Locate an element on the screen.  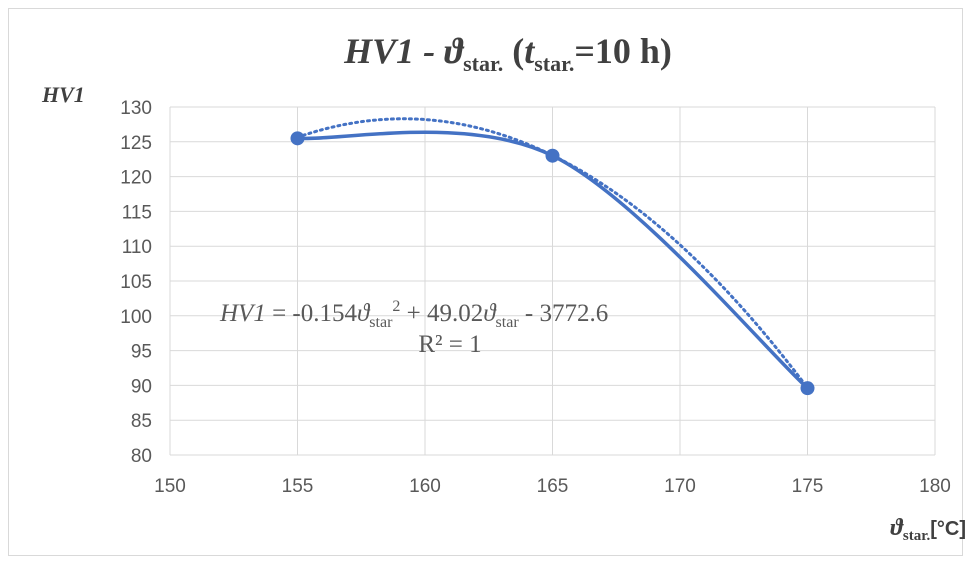
x-tick-label: 160 is located at coordinates (425, 486).